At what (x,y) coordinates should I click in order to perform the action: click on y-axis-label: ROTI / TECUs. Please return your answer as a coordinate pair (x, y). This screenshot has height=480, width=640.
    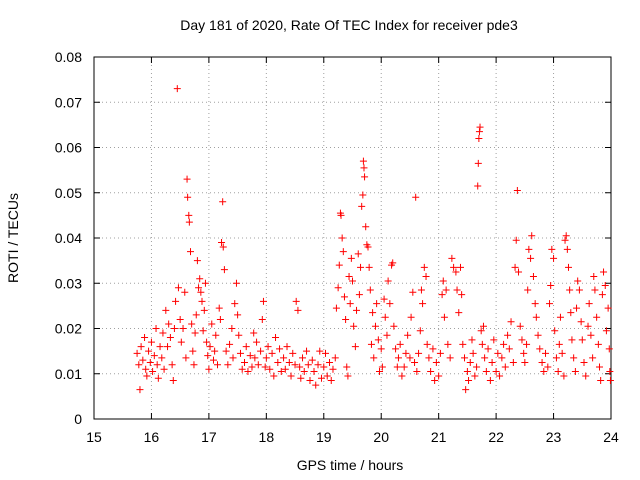
    Looking at the image, I should click on (13, 238).